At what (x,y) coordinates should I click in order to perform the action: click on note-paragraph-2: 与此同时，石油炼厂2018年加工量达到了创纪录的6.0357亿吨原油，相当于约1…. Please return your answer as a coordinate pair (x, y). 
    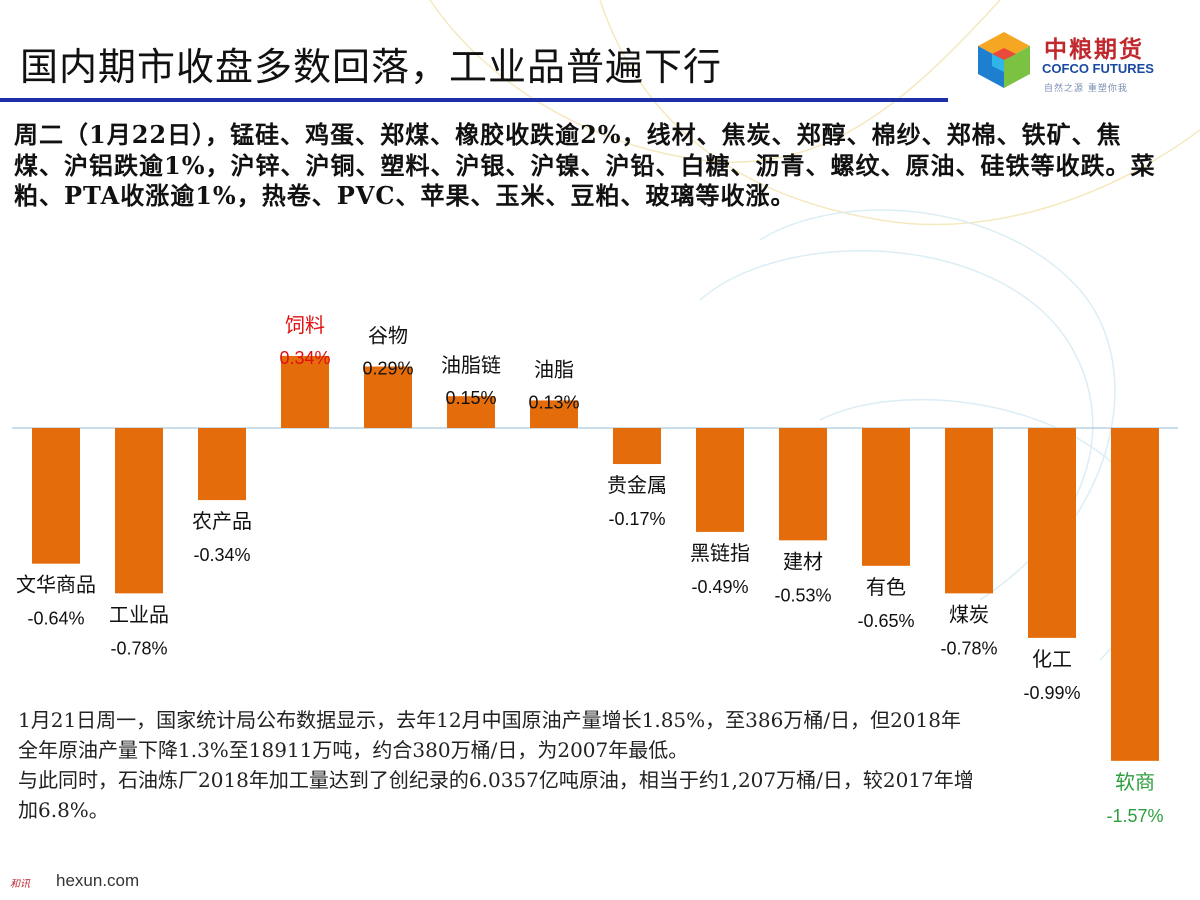
    Looking at the image, I should click on (496, 795).